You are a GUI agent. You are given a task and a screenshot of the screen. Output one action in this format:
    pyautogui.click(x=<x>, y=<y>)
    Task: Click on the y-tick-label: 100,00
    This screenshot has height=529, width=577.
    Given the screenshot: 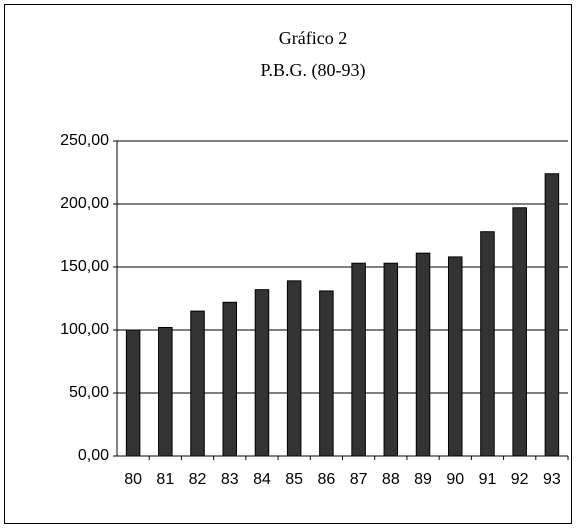 What is the action you would take?
    pyautogui.click(x=84, y=329)
    